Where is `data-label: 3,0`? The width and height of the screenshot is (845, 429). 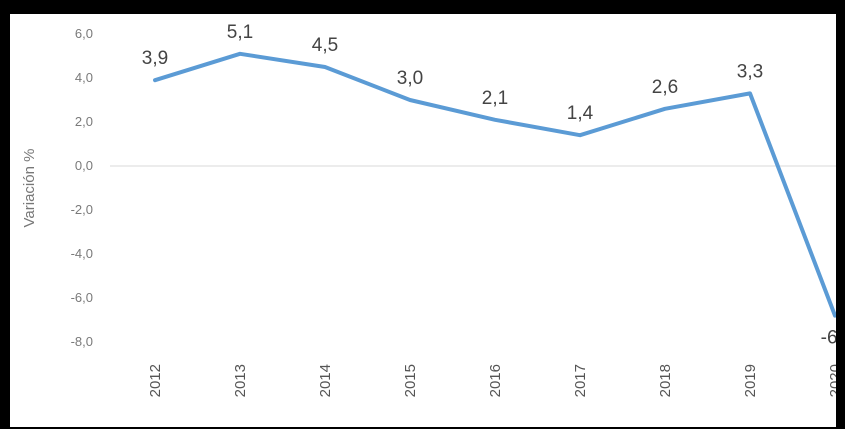
data-label: 3,0 is located at coordinates (410, 78).